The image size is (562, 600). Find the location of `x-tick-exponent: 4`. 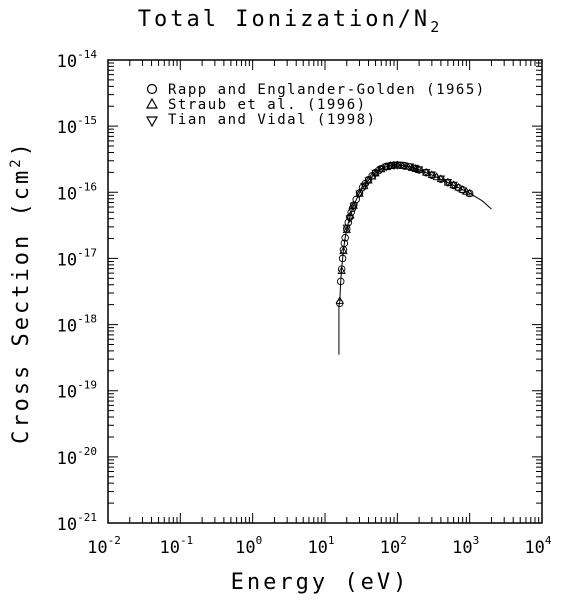

x-tick-exponent: 4 is located at coordinates (548, 540).